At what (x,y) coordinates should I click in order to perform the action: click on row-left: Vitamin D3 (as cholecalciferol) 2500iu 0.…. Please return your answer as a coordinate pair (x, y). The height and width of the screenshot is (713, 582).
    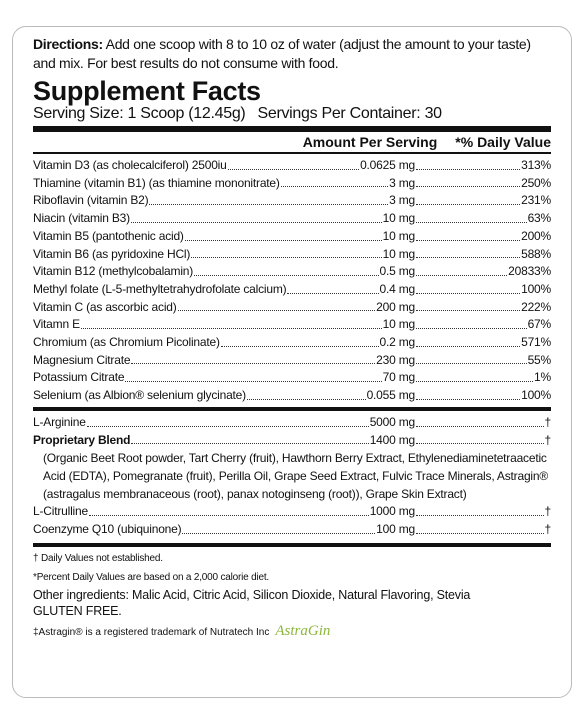
    Looking at the image, I should click on (224, 166).